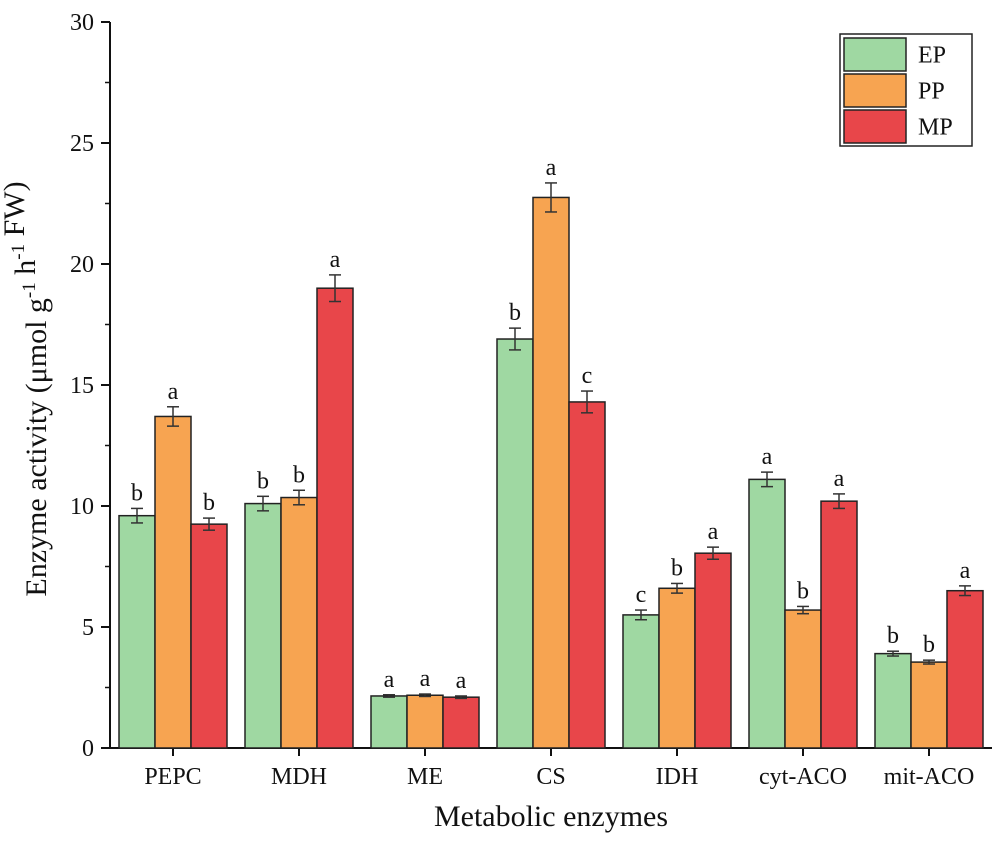  Describe the element at coordinates (931, 92) in the screenshot. I see `legend-label-pp: PP` at that location.